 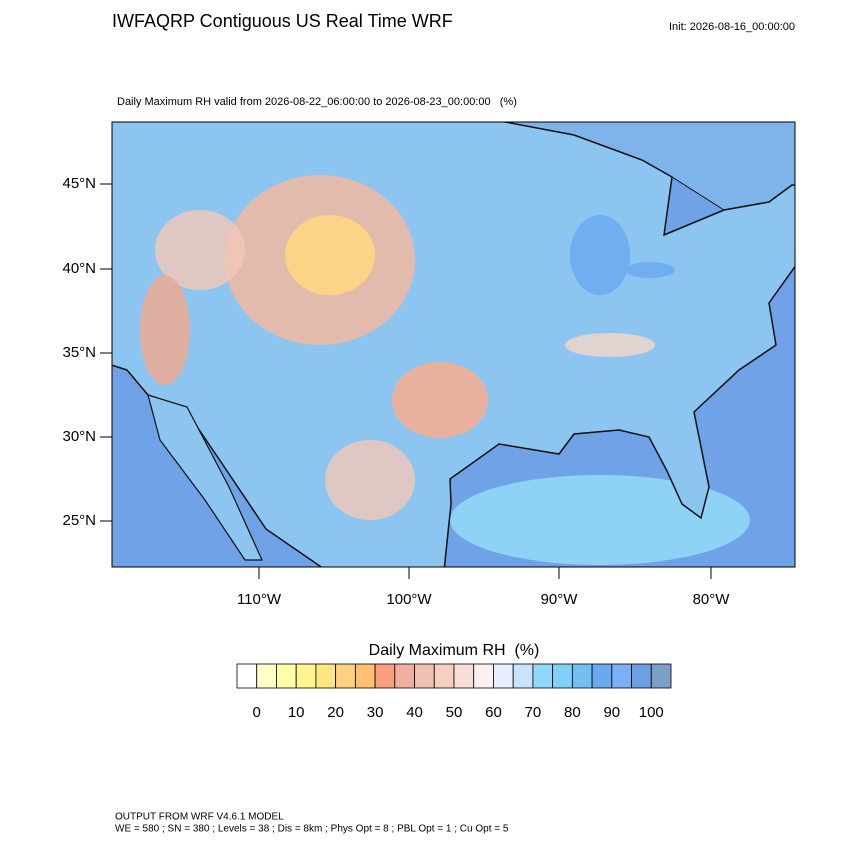 What do you see at coordinates (454, 650) in the screenshot?
I see `colorbar-title: Daily Maximum RH (%)` at bounding box center [454, 650].